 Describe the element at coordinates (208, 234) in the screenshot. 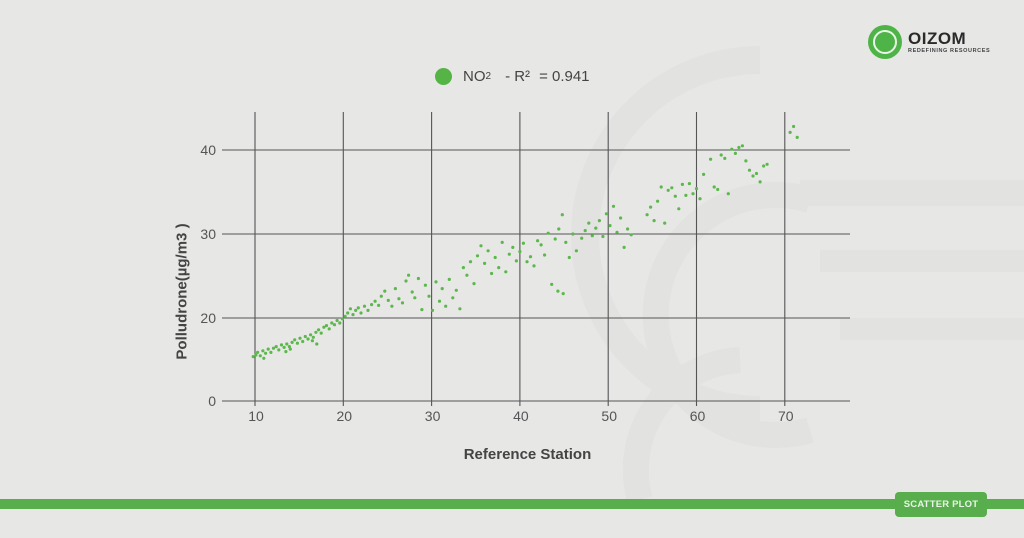

I see `y-tick-label: 30` at that location.